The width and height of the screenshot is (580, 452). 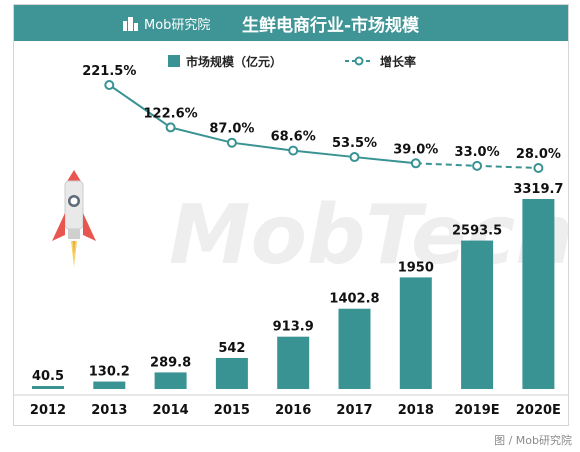 I want to click on bar-2016, so click(x=293, y=362).